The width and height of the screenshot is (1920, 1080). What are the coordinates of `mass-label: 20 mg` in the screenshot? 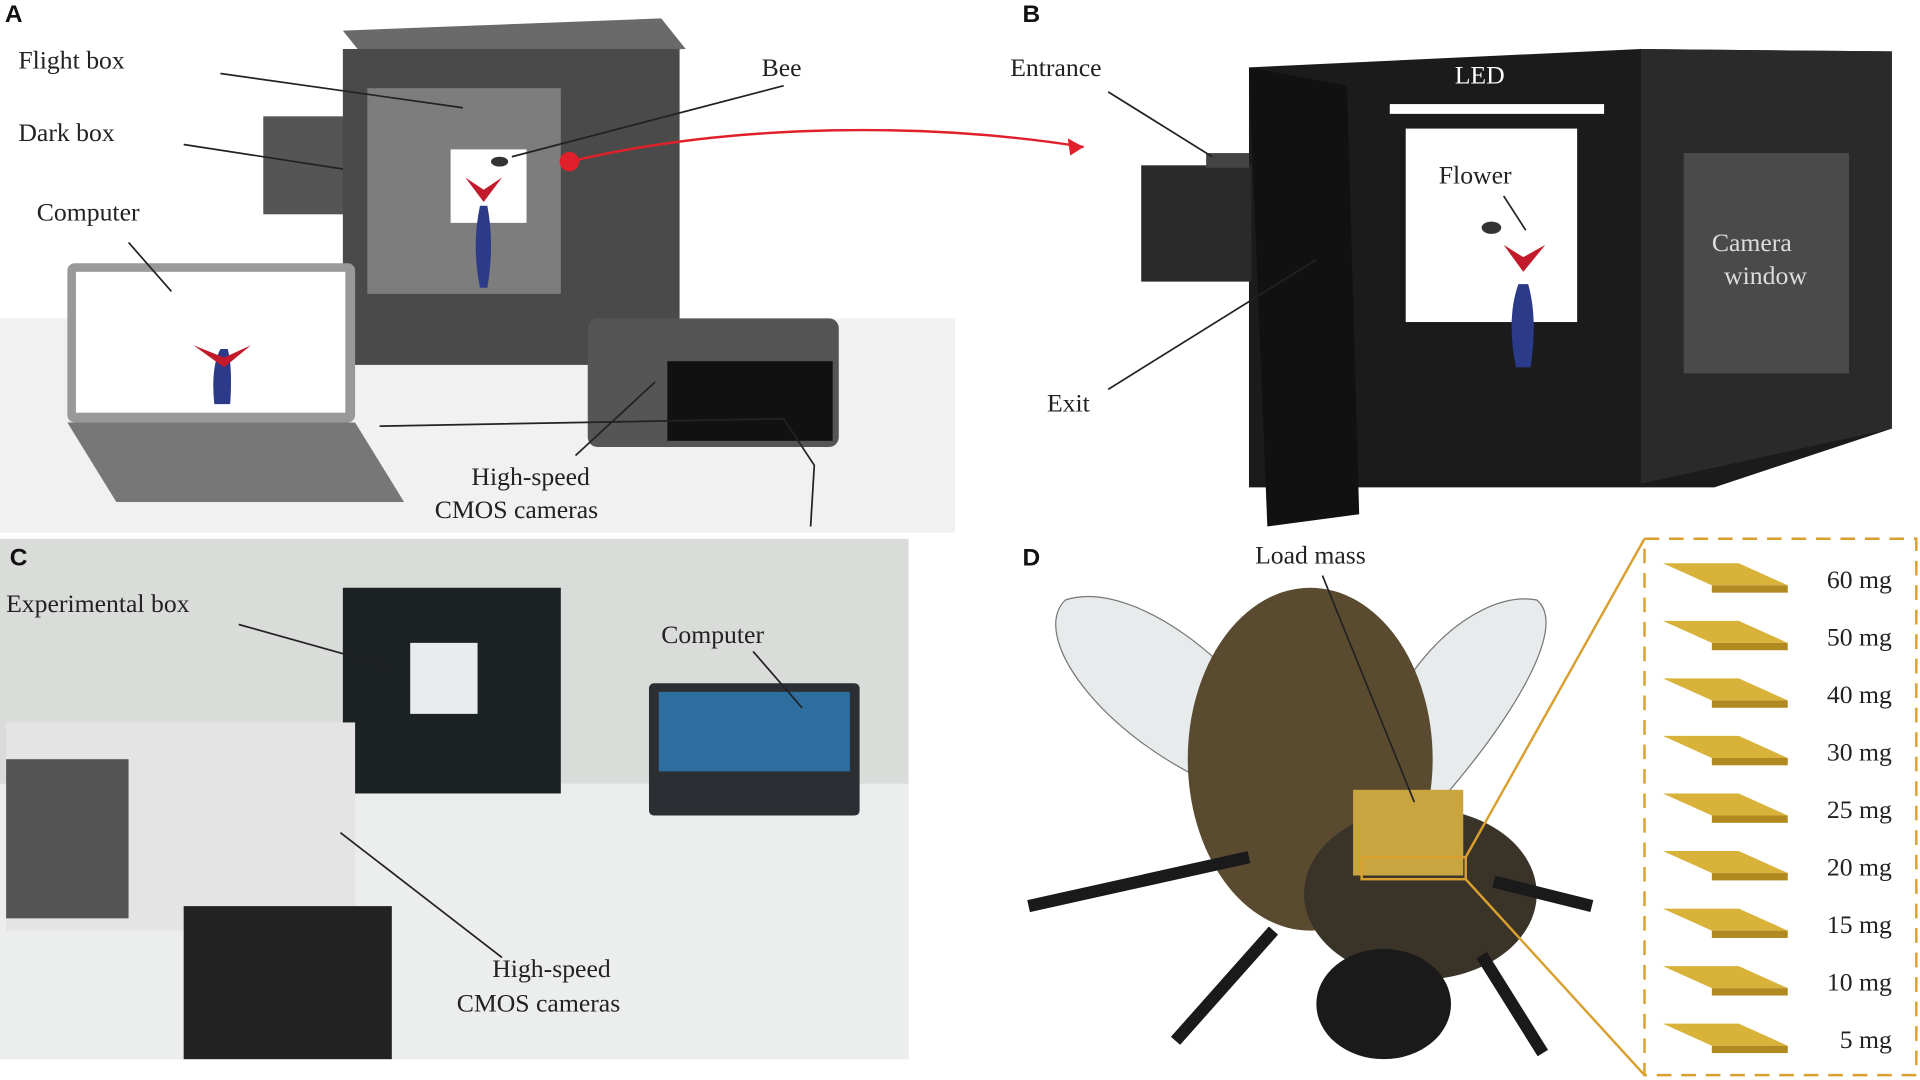 It's located at (1859, 867).